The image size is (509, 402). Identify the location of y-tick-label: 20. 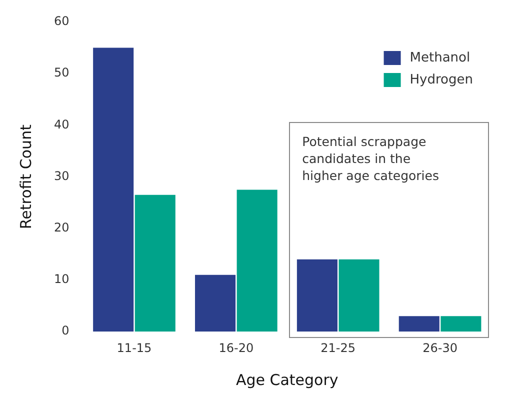
(62, 227).